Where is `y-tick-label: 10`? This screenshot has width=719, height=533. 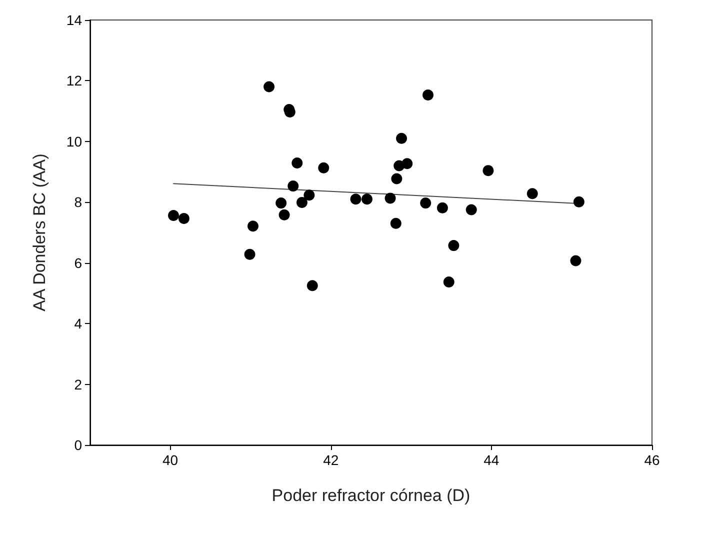
y-tick-label: 10 is located at coordinates (74, 141).